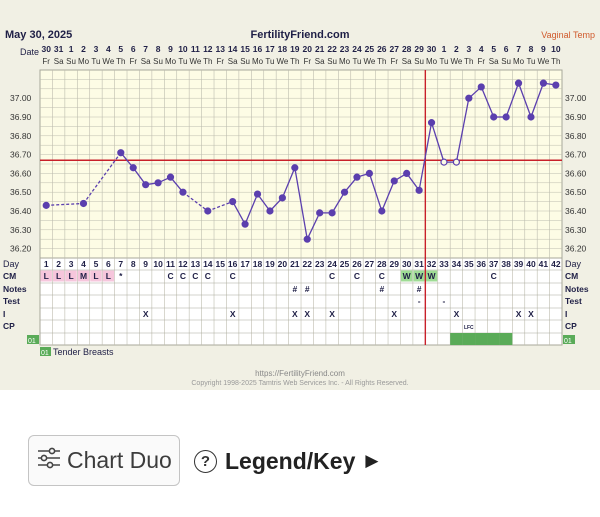 This screenshot has width=600, height=517. Describe the element at coordinates (381, 289) in the screenshot. I see `notes-cell: #` at that location.